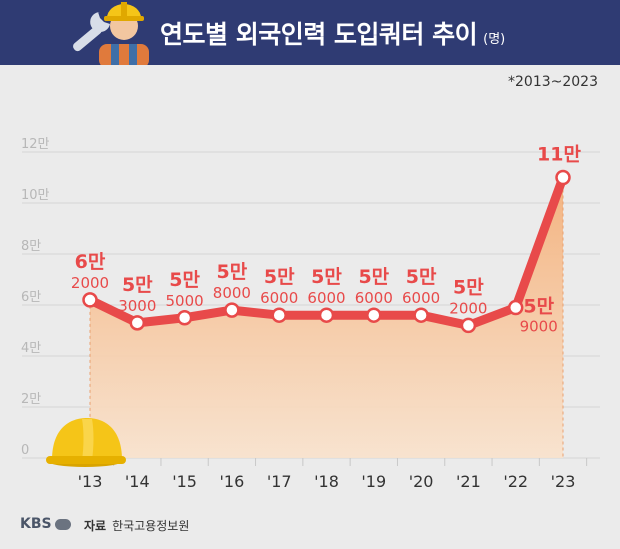  Describe the element at coordinates (45, 524) in the screenshot. I see `kbs-logo: KBS` at that location.